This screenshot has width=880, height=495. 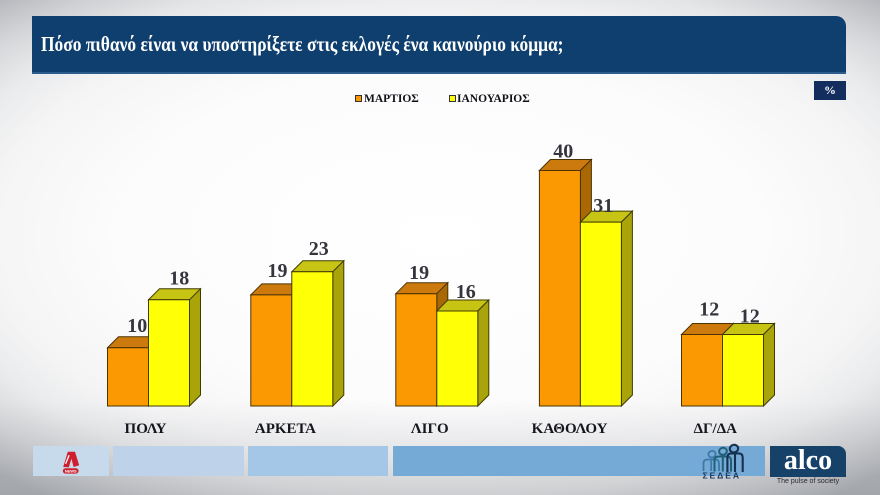 I want to click on svg-text: 31, so click(x=603, y=206).